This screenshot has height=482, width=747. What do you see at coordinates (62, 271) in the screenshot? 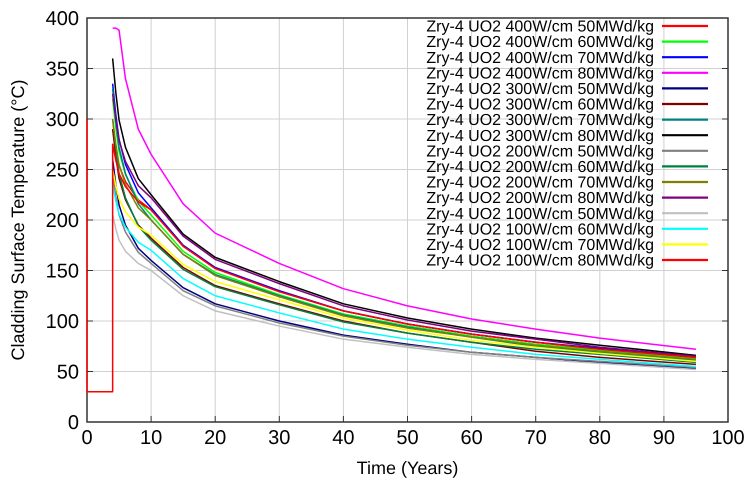
I see `y-tick-label: 150` at bounding box center [62, 271].